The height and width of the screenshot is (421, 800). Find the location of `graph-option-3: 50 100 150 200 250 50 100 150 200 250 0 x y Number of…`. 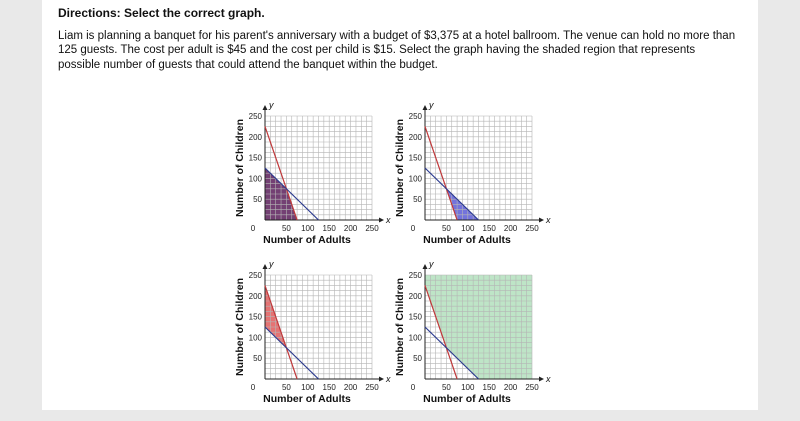

graph-option-3: 50 100 150 200 250 50 100 150 200 250 0 x y Number of… is located at coordinates (312, 334).